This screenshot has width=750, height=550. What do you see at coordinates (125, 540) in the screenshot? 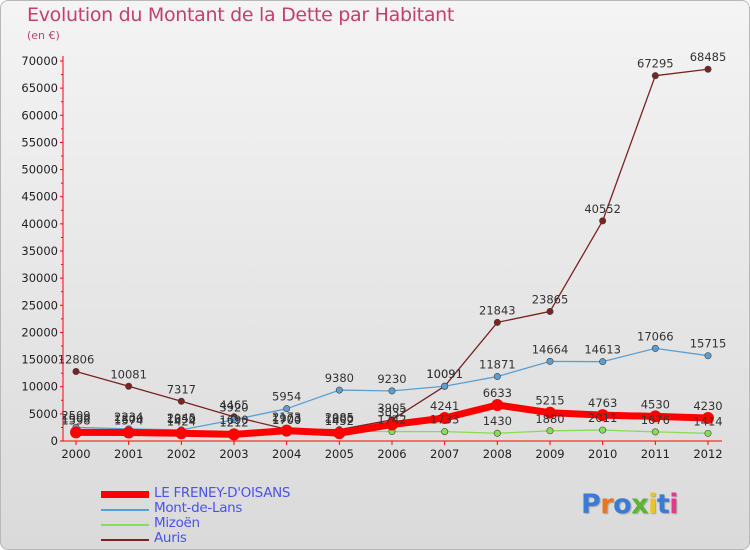
I see `legend-swatch-auris` at bounding box center [125, 540].